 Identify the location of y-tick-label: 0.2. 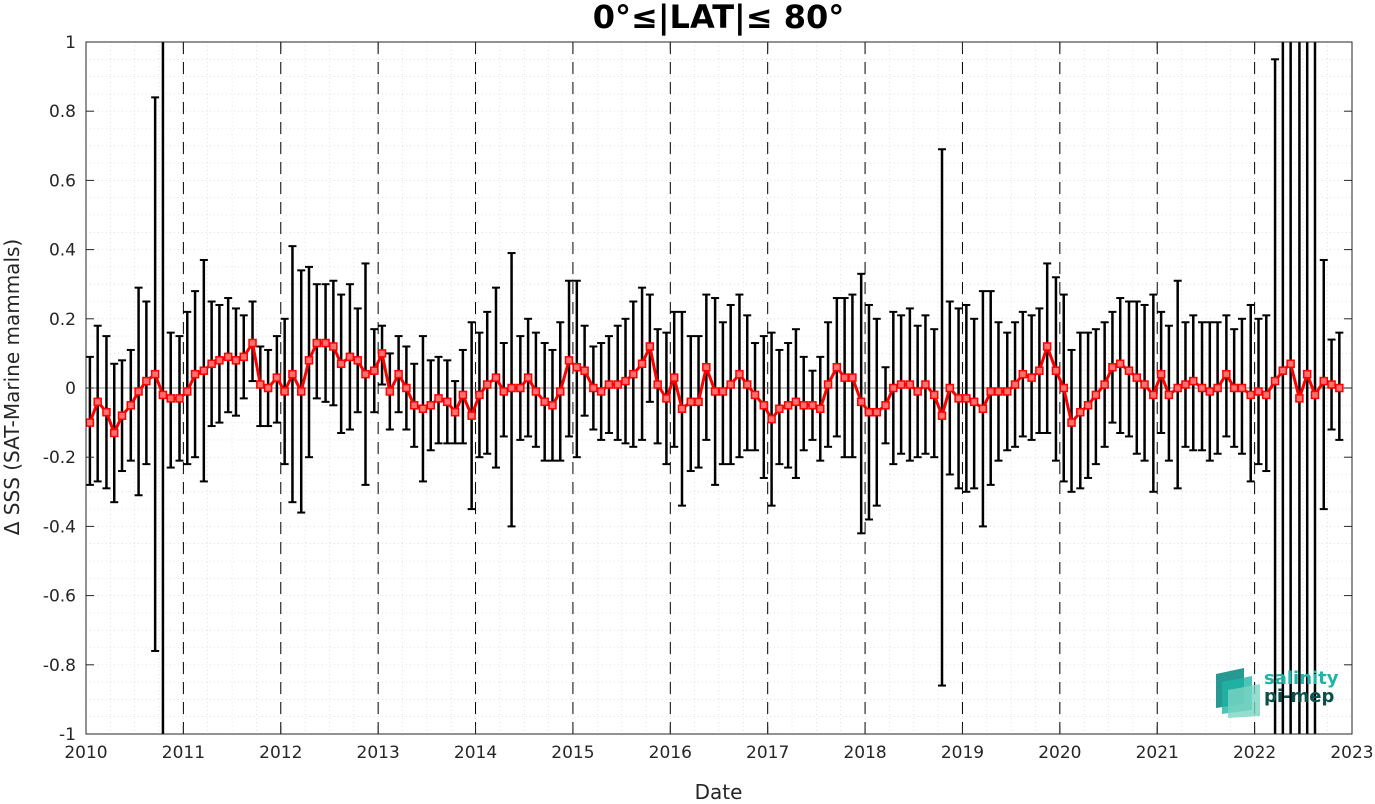
(62, 320).